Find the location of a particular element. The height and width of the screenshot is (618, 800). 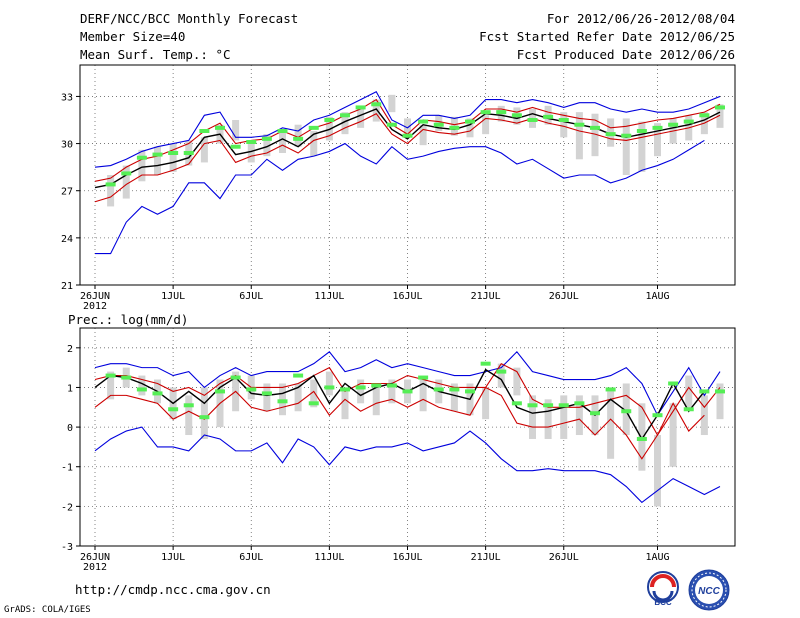

x-tick-label: 26JUL is located at coordinates (564, 557).